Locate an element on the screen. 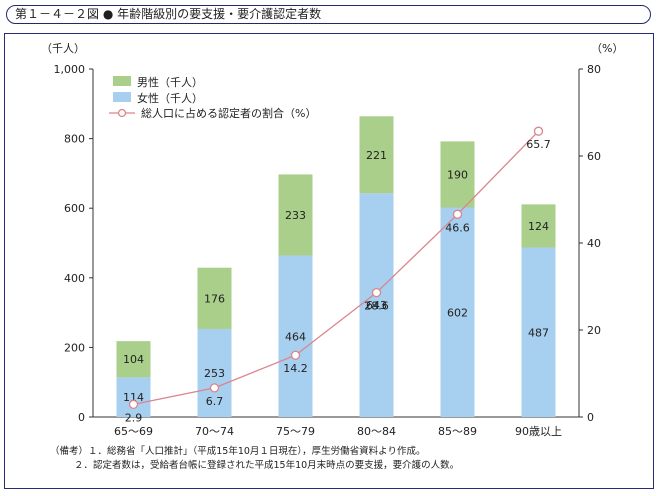  y-tick-label-right: 60 is located at coordinates (594, 156).